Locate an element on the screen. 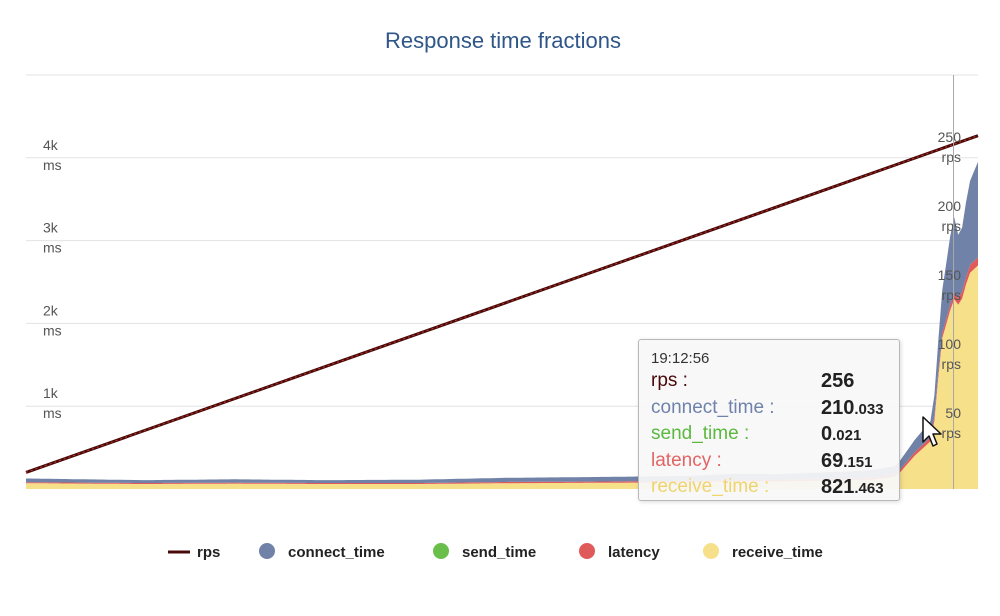 The height and width of the screenshot is (616, 1000). tooltip-series-name: send_time : is located at coordinates (700, 433).